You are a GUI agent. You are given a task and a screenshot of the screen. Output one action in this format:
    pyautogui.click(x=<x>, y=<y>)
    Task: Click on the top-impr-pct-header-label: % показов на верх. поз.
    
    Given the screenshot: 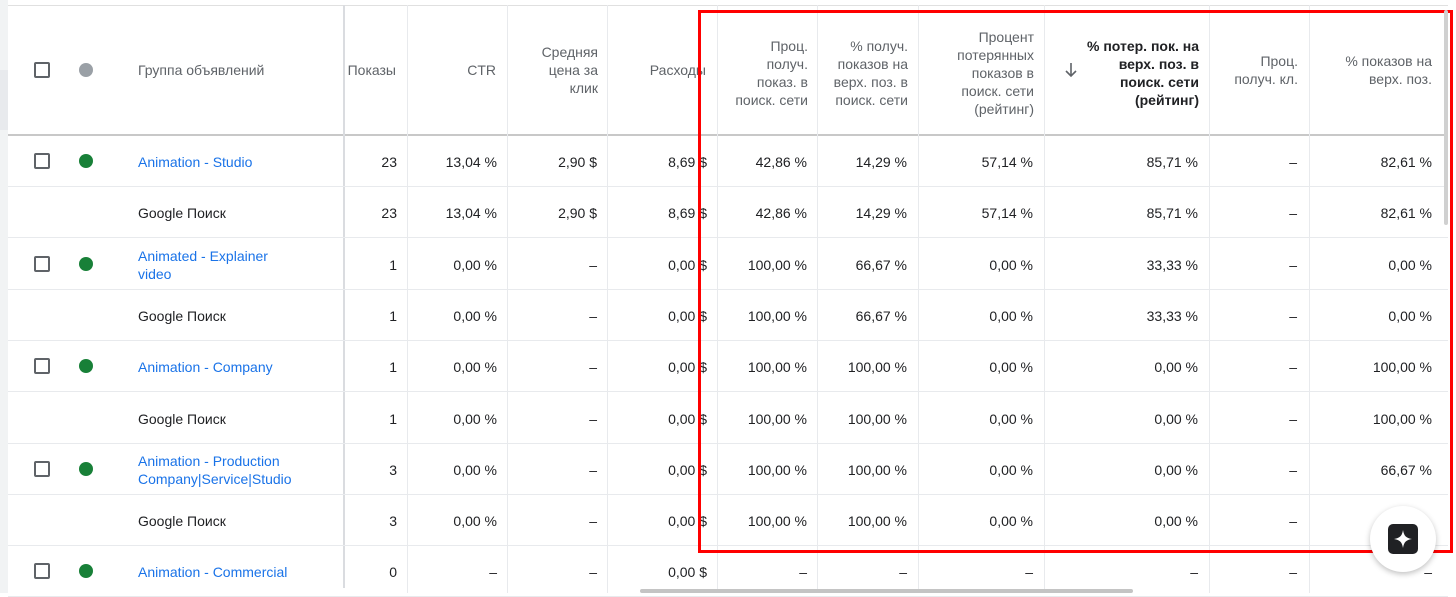 What is the action you would take?
    pyautogui.click(x=1388, y=70)
    